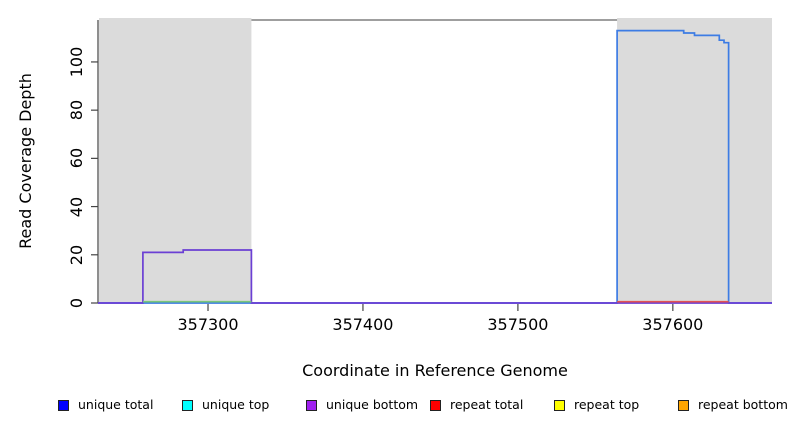 The width and height of the screenshot is (792, 432). I want to click on legend-label: unique total, so click(116, 404).